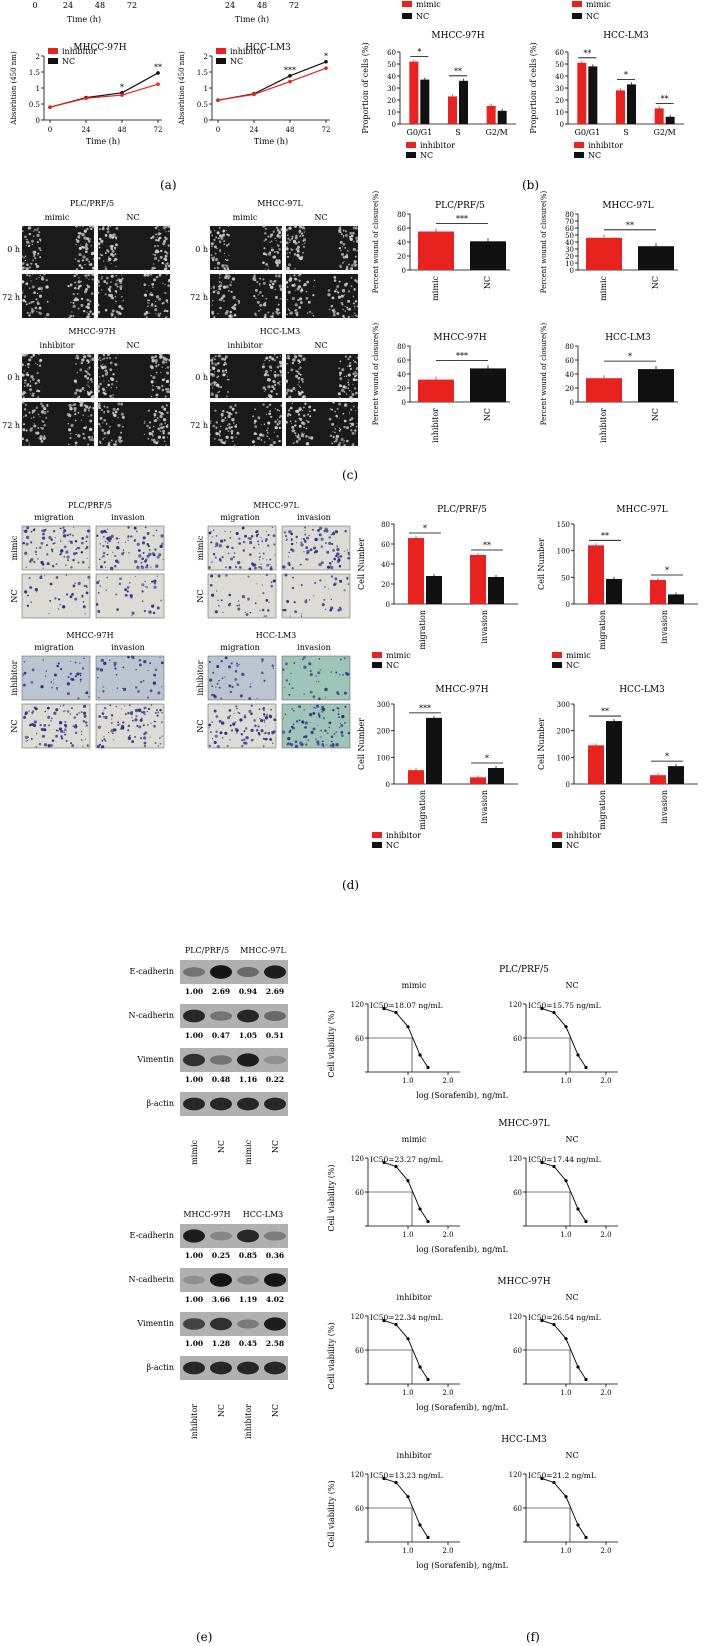 The height and width of the screenshot is (1646, 721). What do you see at coordinates (401, 347) in the screenshot?
I see `y-tick-label: 80` at bounding box center [401, 347].